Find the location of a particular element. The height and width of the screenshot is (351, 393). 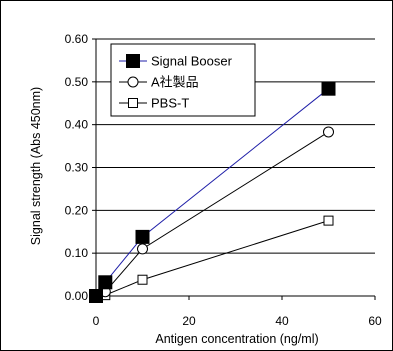

y-tick-label: 0.30 is located at coordinates (77, 168).